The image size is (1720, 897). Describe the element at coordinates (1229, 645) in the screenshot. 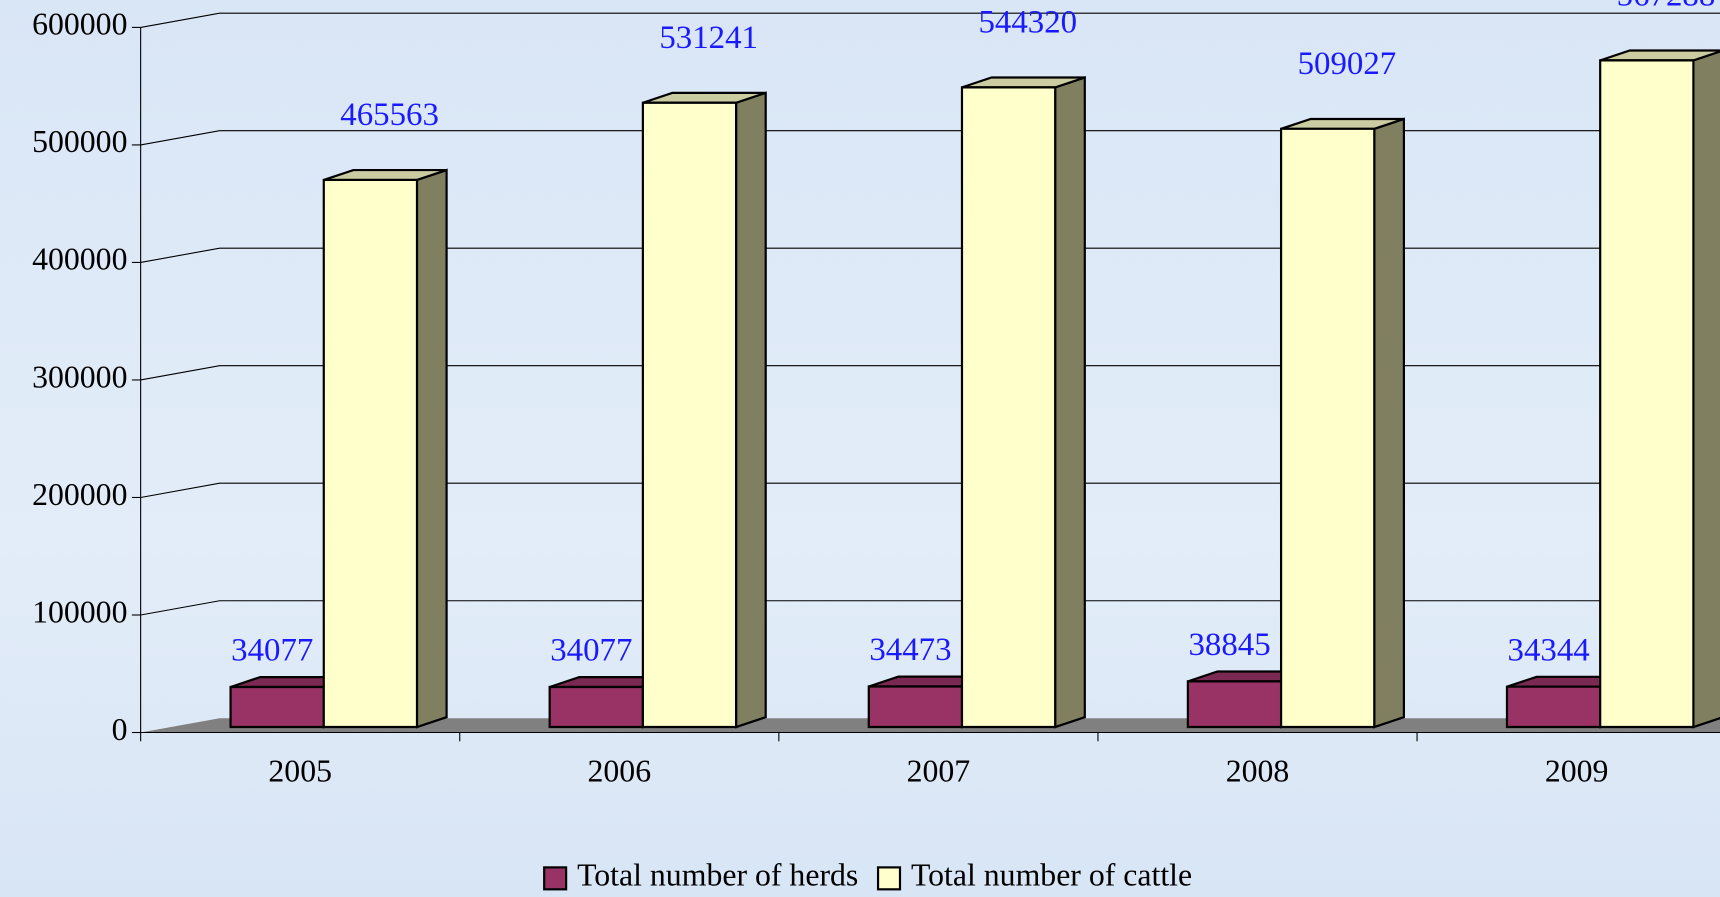

I see `value-label: 38845` at that location.